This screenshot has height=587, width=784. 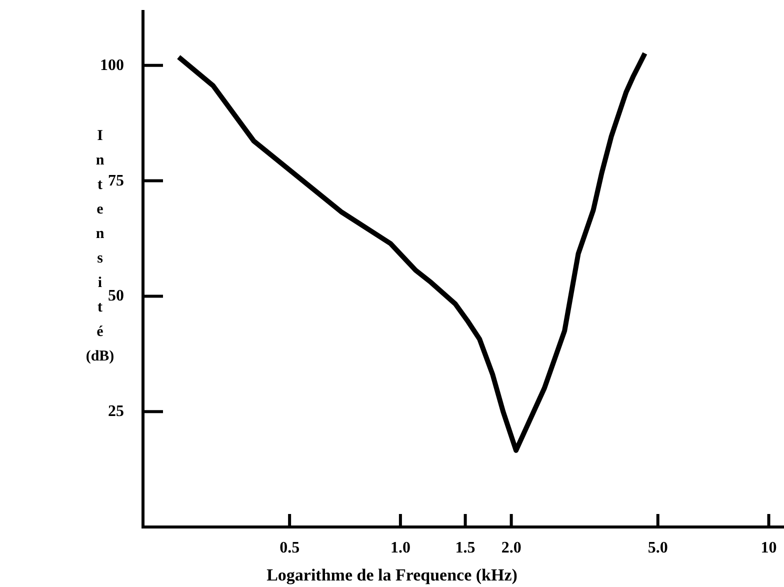 What do you see at coordinates (465, 548) in the screenshot?
I see `x-tick-label: 1.5` at bounding box center [465, 548].